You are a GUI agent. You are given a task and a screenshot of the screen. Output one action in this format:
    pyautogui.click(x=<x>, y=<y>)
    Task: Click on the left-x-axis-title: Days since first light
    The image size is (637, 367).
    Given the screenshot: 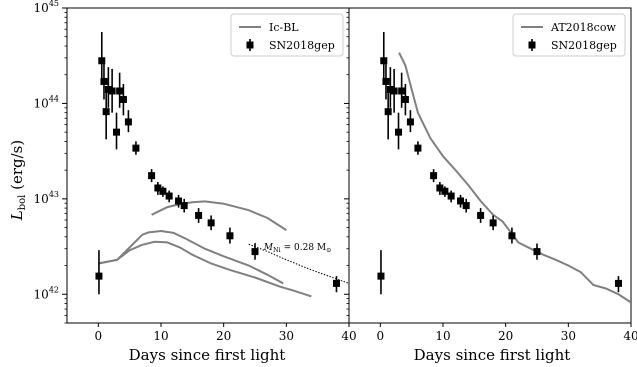 What is the action you would take?
    pyautogui.click(x=207, y=355)
    